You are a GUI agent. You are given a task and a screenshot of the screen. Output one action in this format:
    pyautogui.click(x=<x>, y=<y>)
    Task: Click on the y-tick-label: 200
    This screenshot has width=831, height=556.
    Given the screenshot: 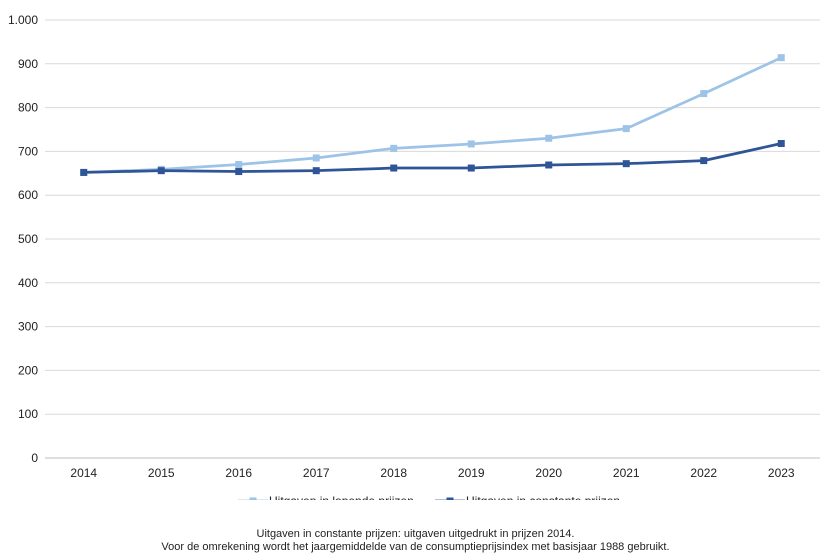 What is the action you would take?
    pyautogui.click(x=28, y=370)
    